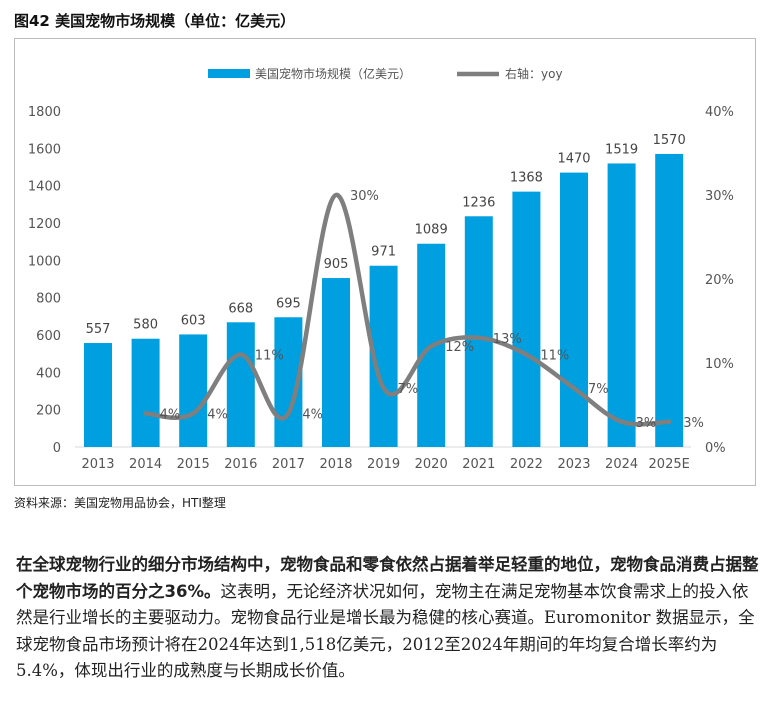 The image size is (771, 712). What do you see at coordinates (240, 464) in the screenshot?
I see `x-tick: 2016` at bounding box center [240, 464].